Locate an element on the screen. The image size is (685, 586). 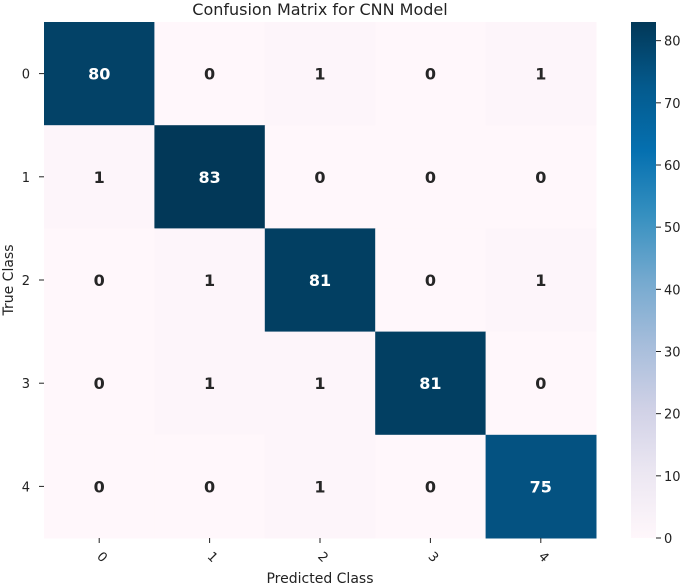
colorbar-ticks: 0 10 20 30 40 50 60 70 80 is located at coordinates (668, 291).